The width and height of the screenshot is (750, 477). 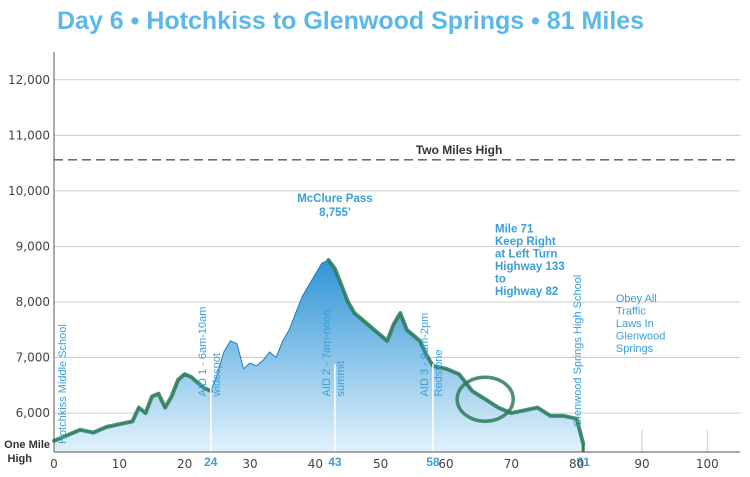 What do you see at coordinates (511, 464) in the screenshot?
I see `x-tick-label: 70` at bounding box center [511, 464].